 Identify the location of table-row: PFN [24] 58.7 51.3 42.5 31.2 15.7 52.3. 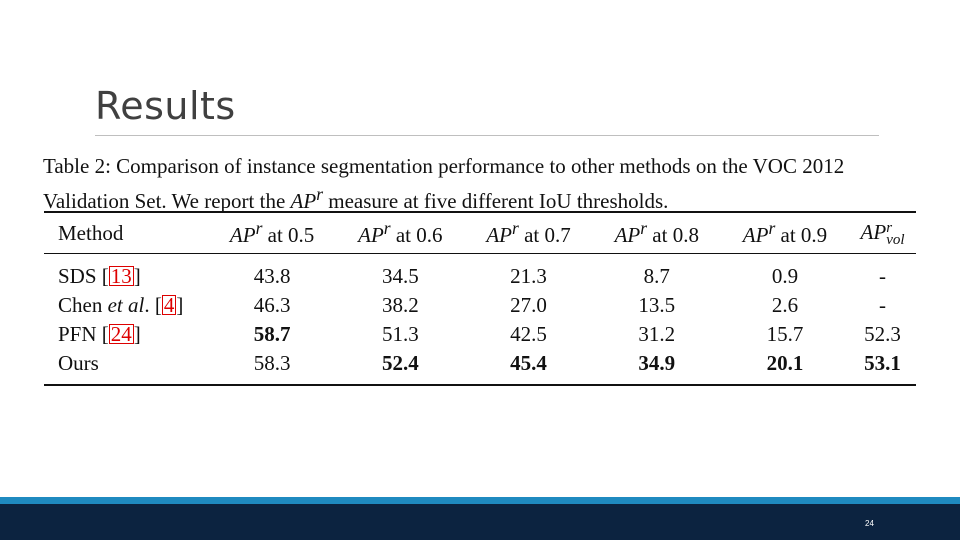
(480, 334).